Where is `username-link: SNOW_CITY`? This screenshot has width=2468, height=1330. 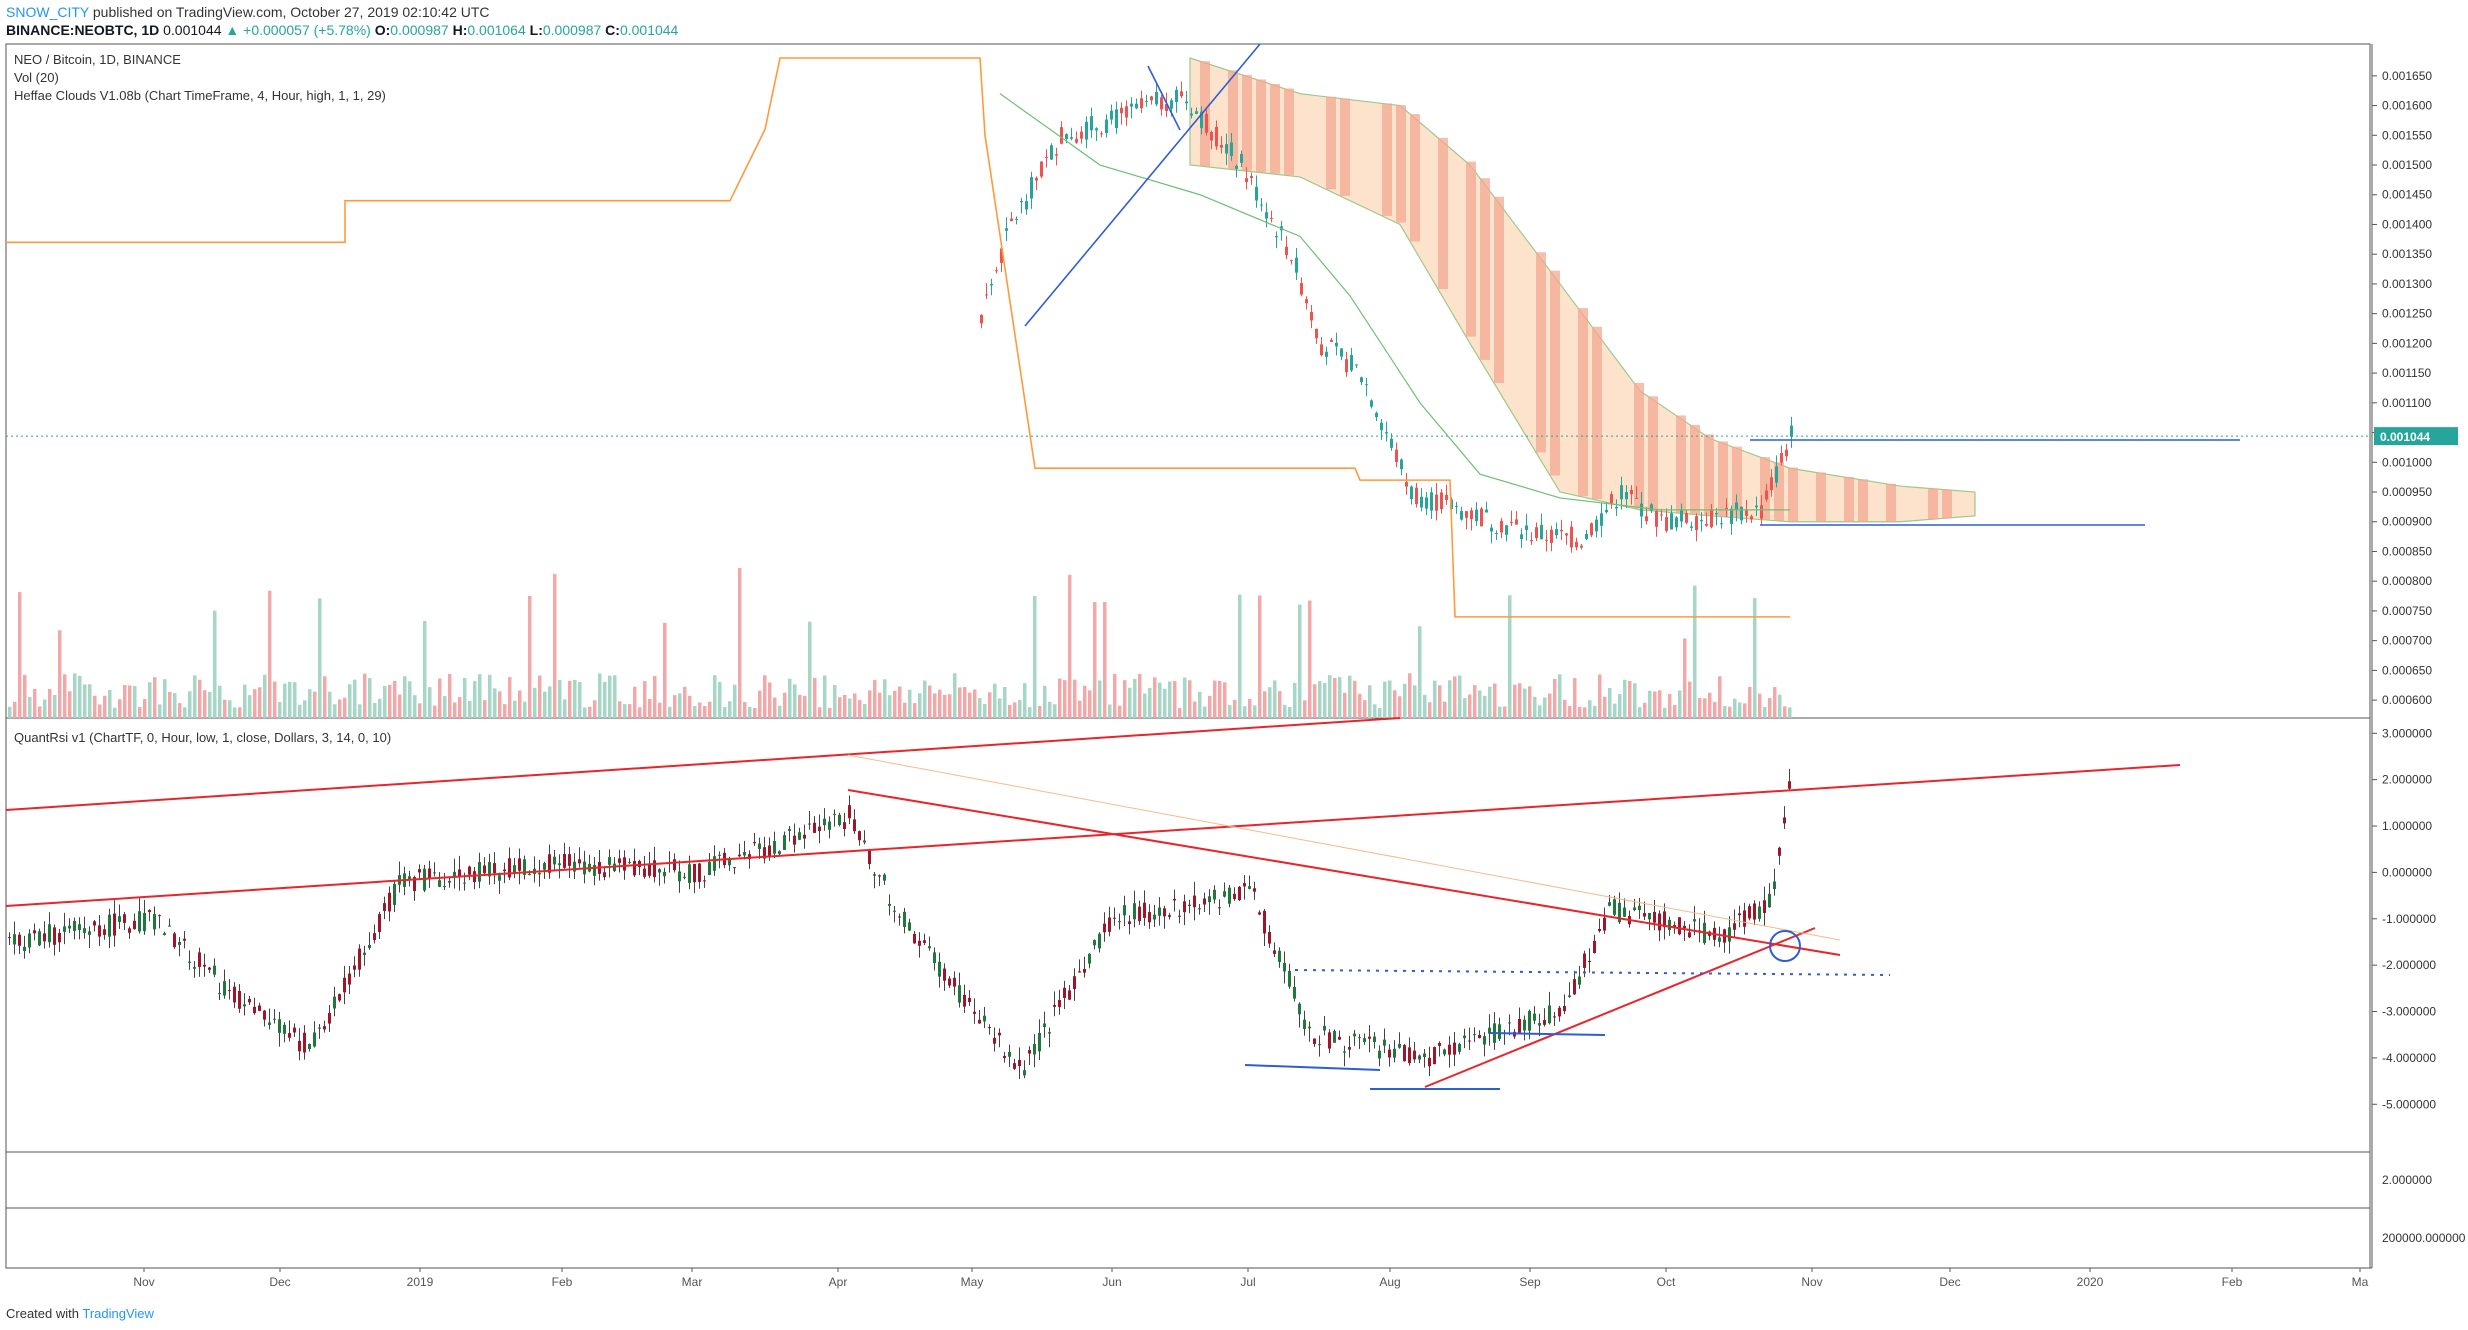 username-link: SNOW_CITY is located at coordinates (47, 12).